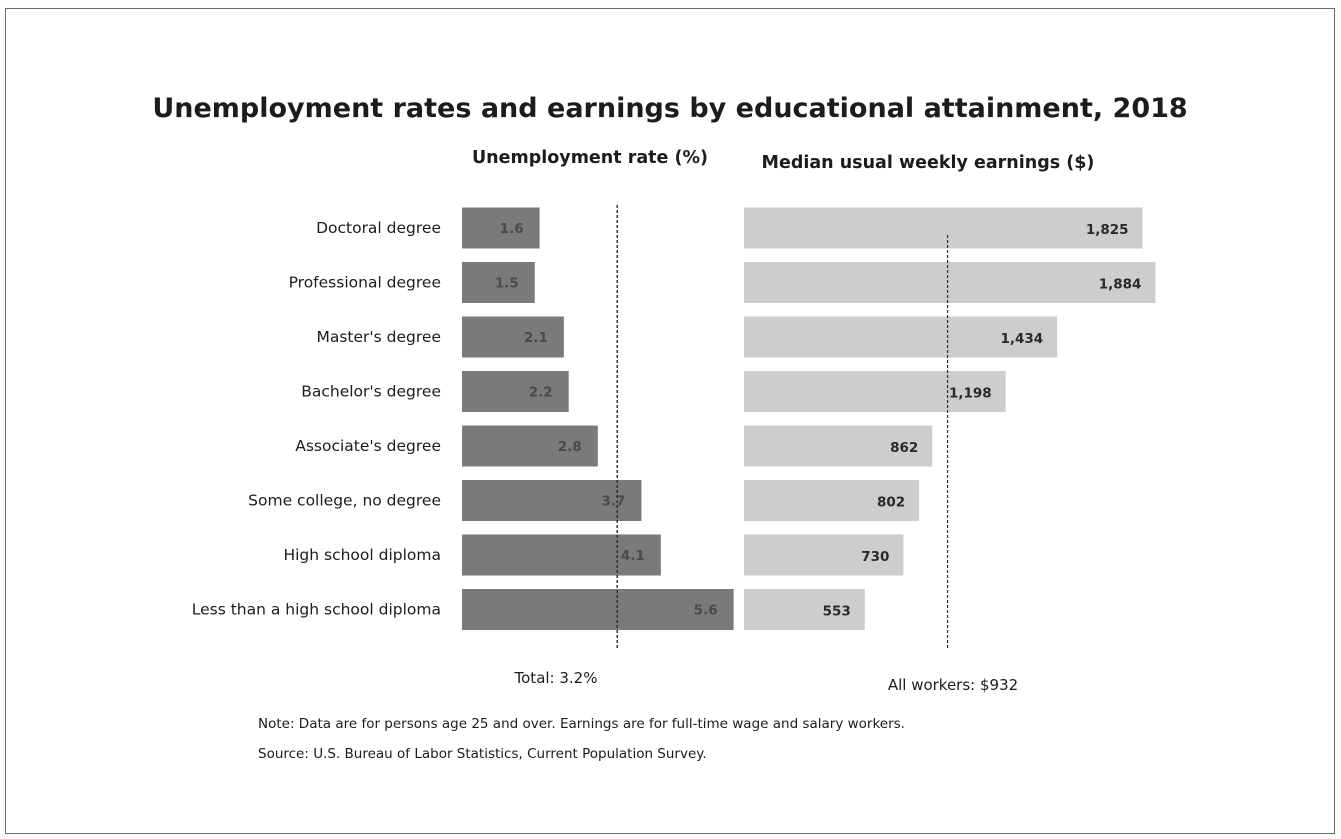 This screenshot has height=839, width=1341. What do you see at coordinates (953, 685) in the screenshot?
I see `earnings-all-workers-label: All workers: $932` at bounding box center [953, 685].